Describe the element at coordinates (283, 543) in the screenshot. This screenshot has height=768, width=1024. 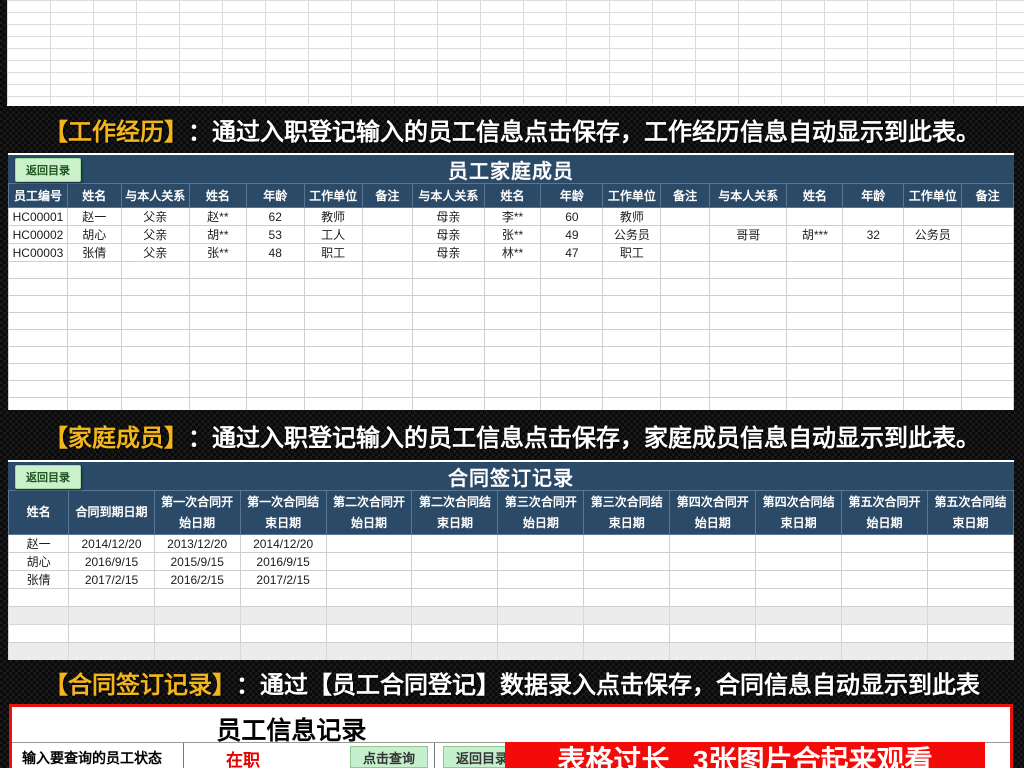
I see `table-cell: 2014/12/20` at that location.